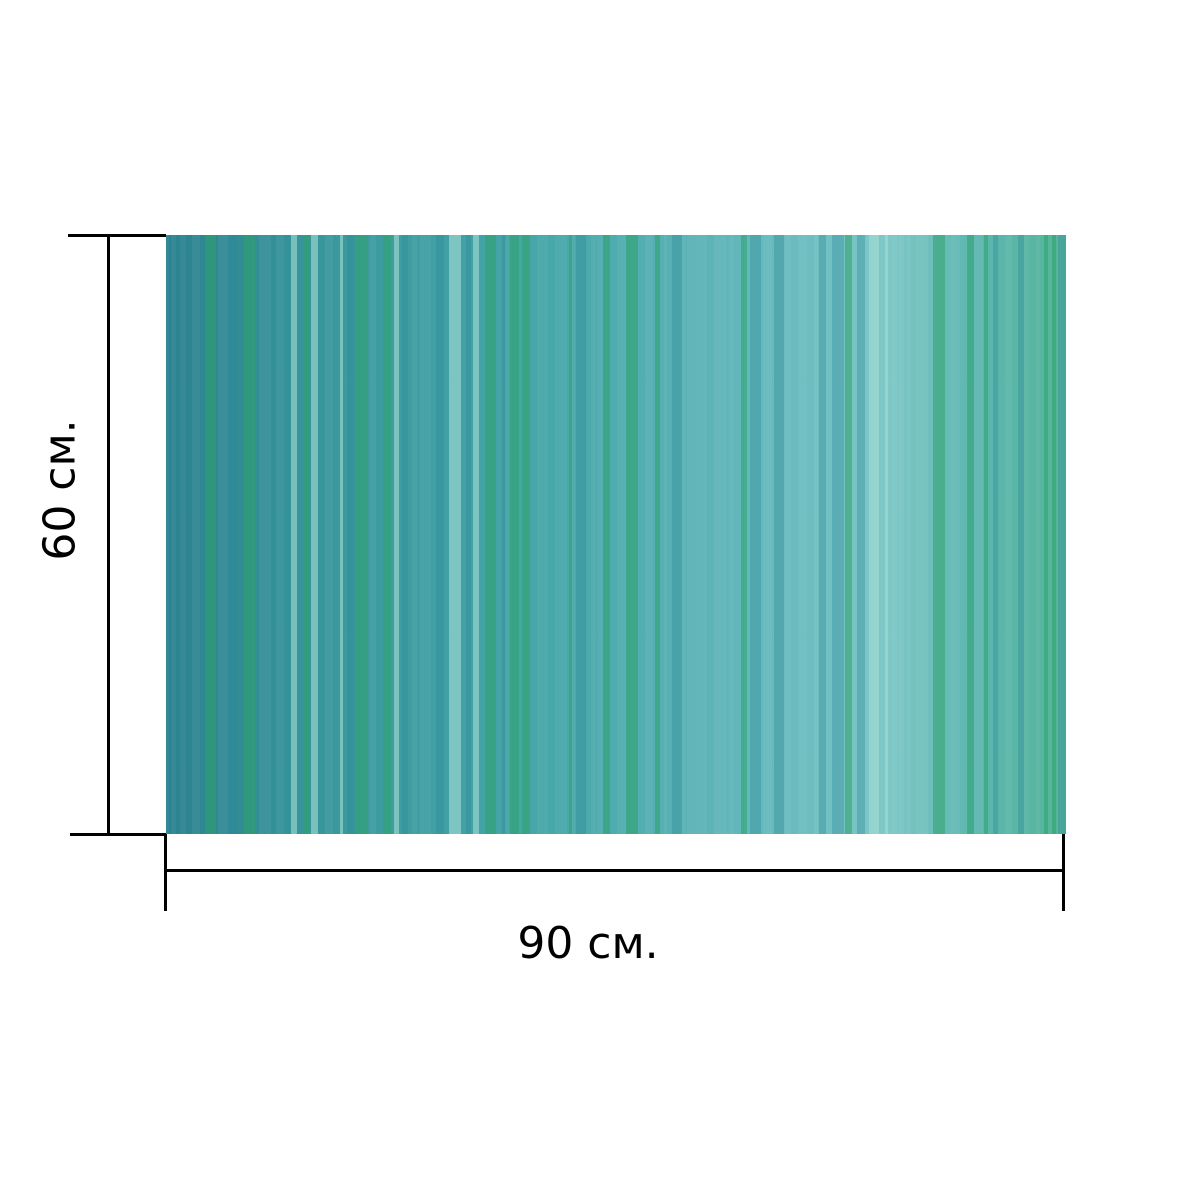 The width and height of the screenshot is (1200, 1200). Describe the element at coordinates (117, 235) in the screenshot. I see `height-top-tick` at that location.